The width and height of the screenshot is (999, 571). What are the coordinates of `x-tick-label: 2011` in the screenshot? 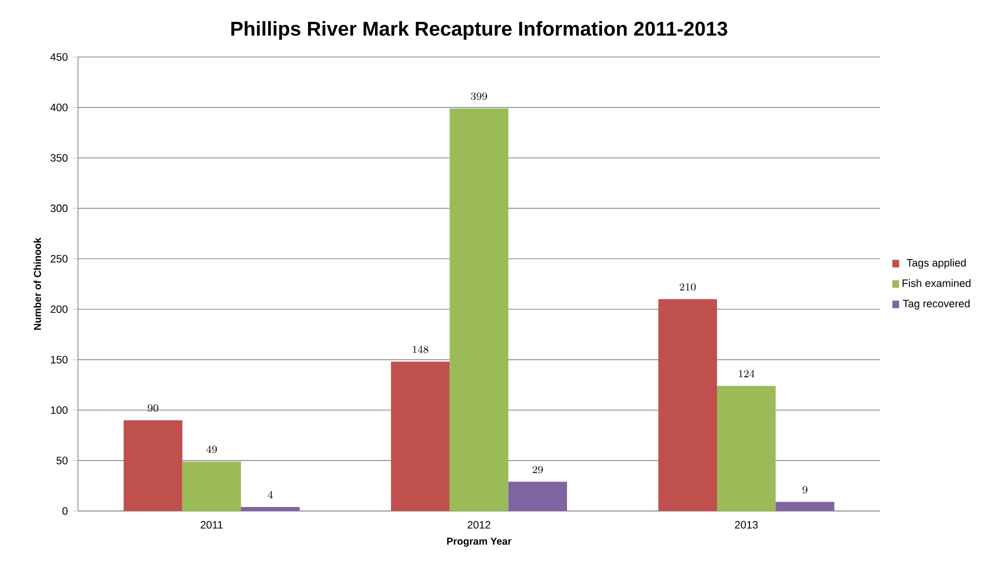 It's located at (211, 525).